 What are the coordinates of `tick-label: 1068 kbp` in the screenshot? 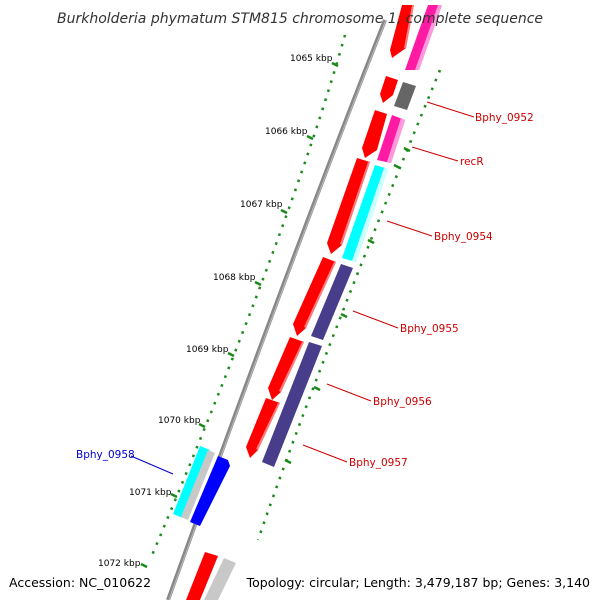 It's located at (234, 278).